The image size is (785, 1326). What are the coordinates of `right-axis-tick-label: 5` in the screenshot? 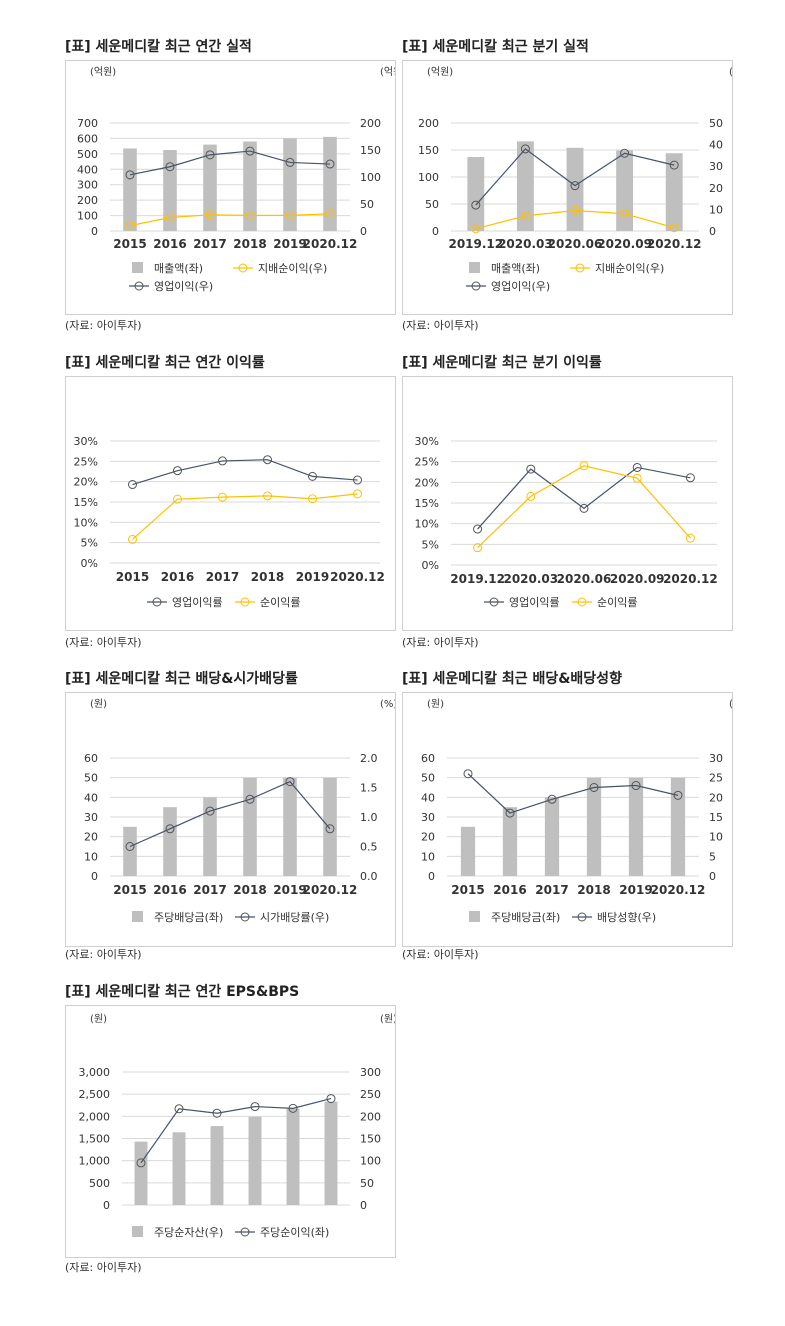 It's located at (712, 856).